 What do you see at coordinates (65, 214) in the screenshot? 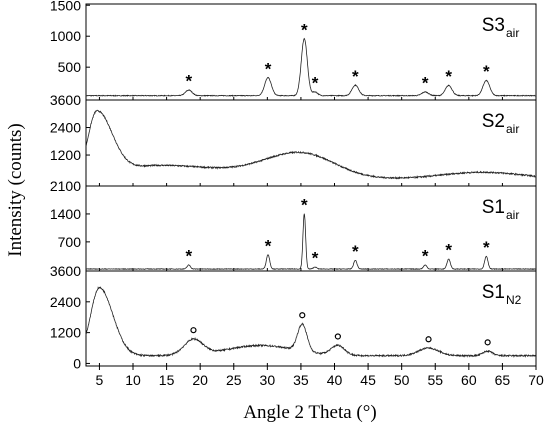
I see `y-tick-label: 1400` at bounding box center [65, 214].